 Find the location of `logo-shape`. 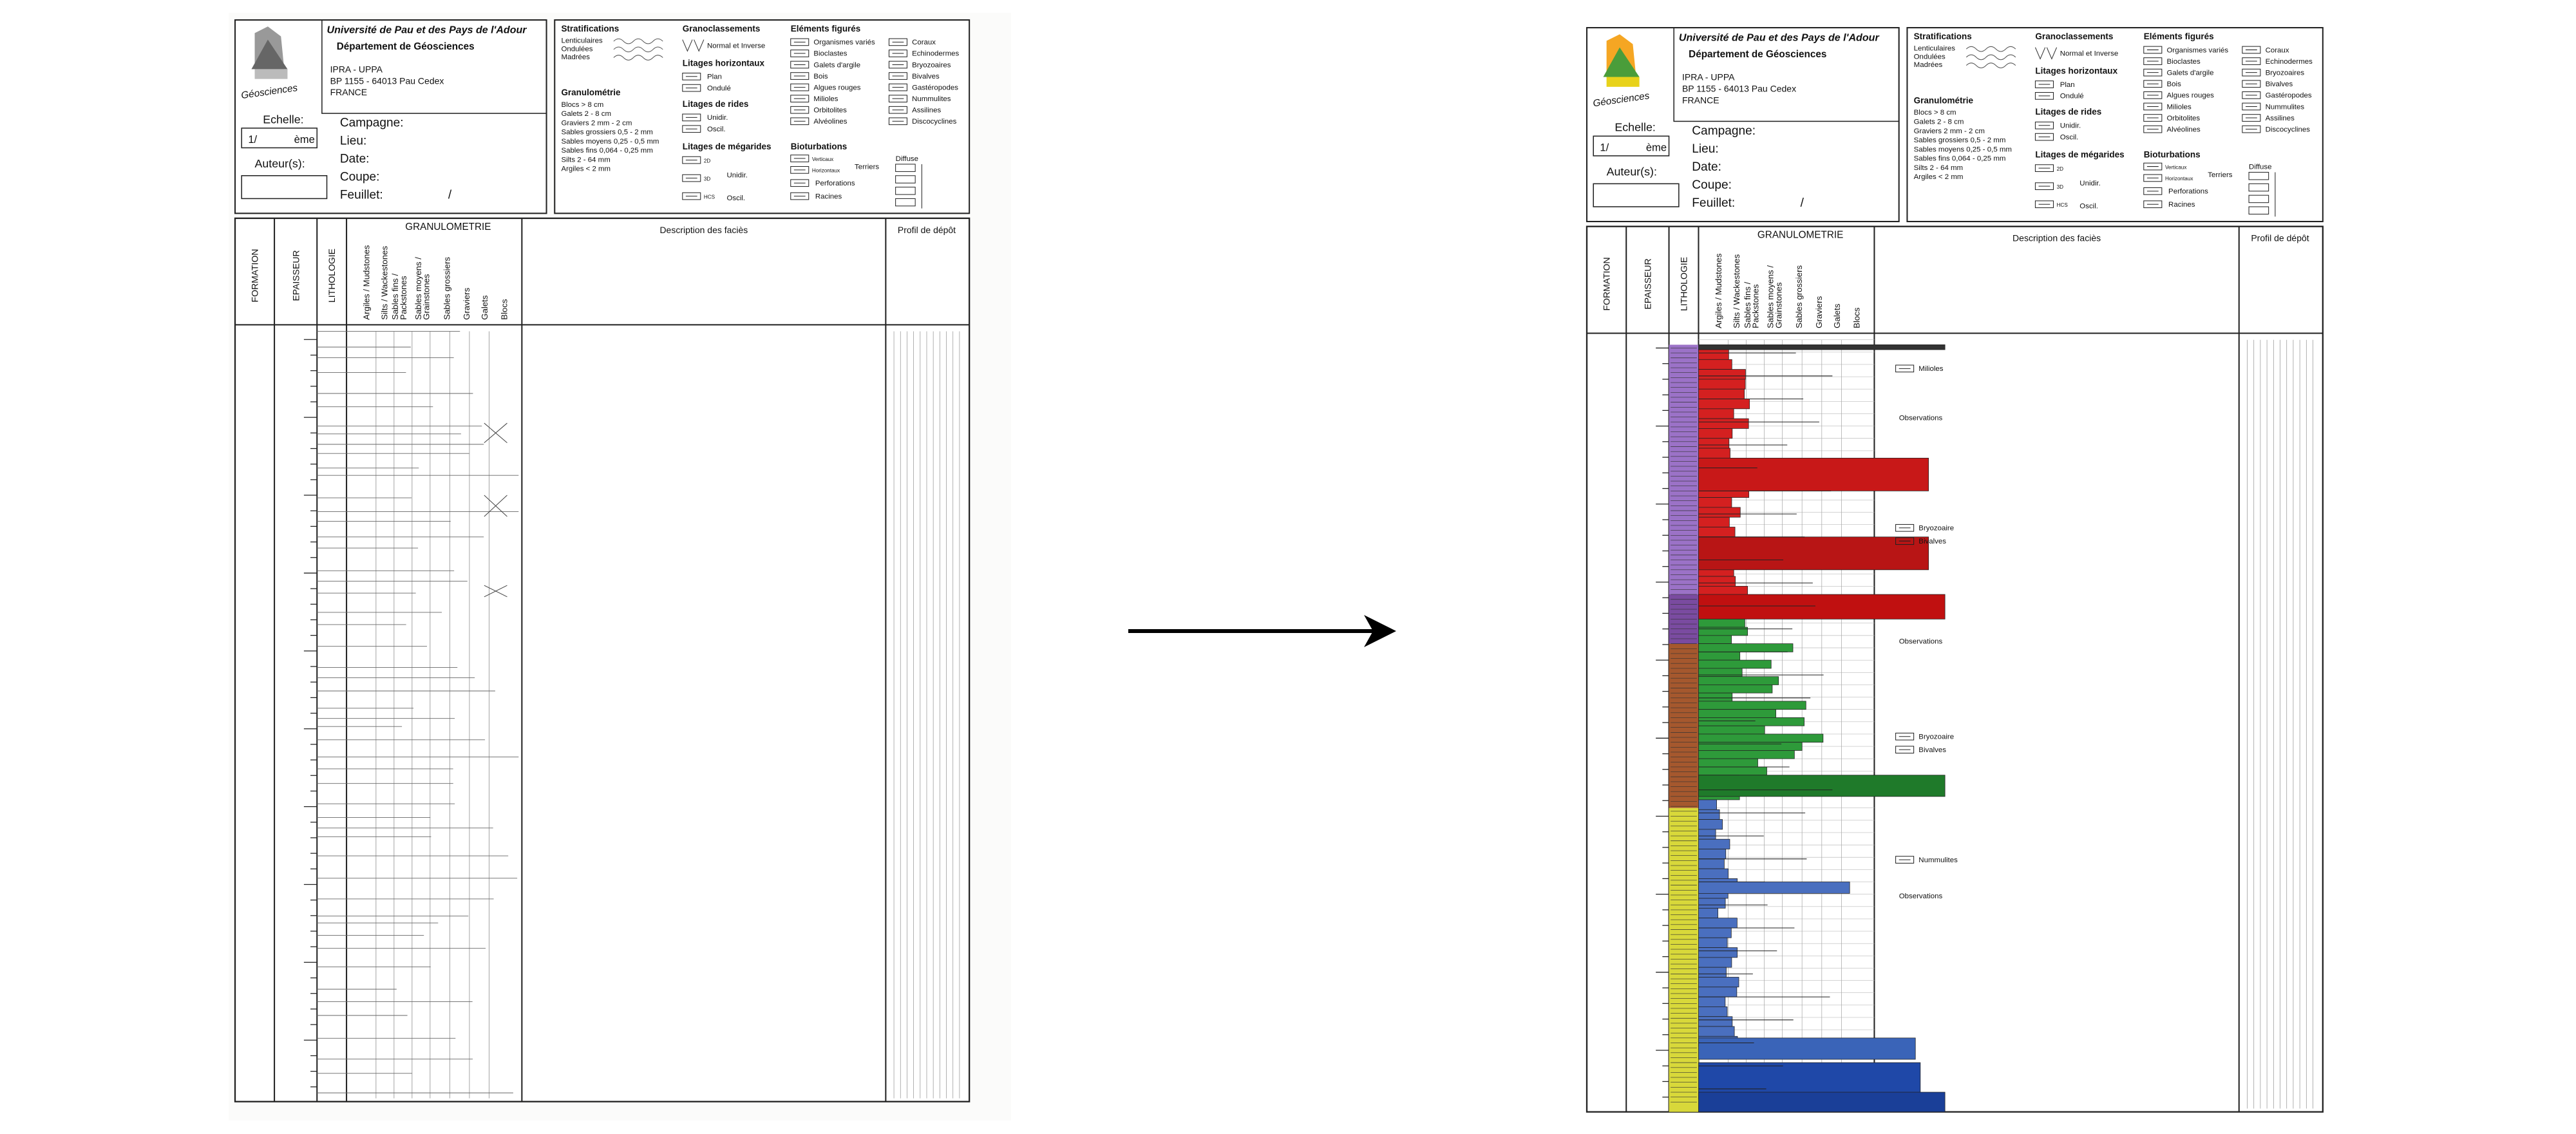

logo-shape is located at coordinates (271, 74).